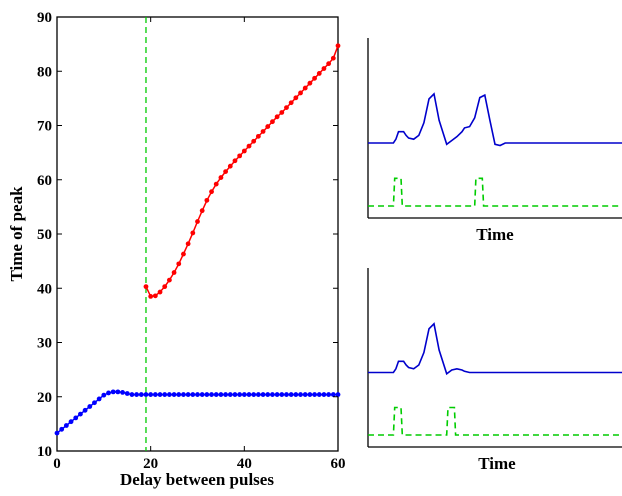 This screenshot has width=622, height=496. What do you see at coordinates (495, 421) in the screenshot?
I see `stimulus-pulse-line` at bounding box center [495, 421].